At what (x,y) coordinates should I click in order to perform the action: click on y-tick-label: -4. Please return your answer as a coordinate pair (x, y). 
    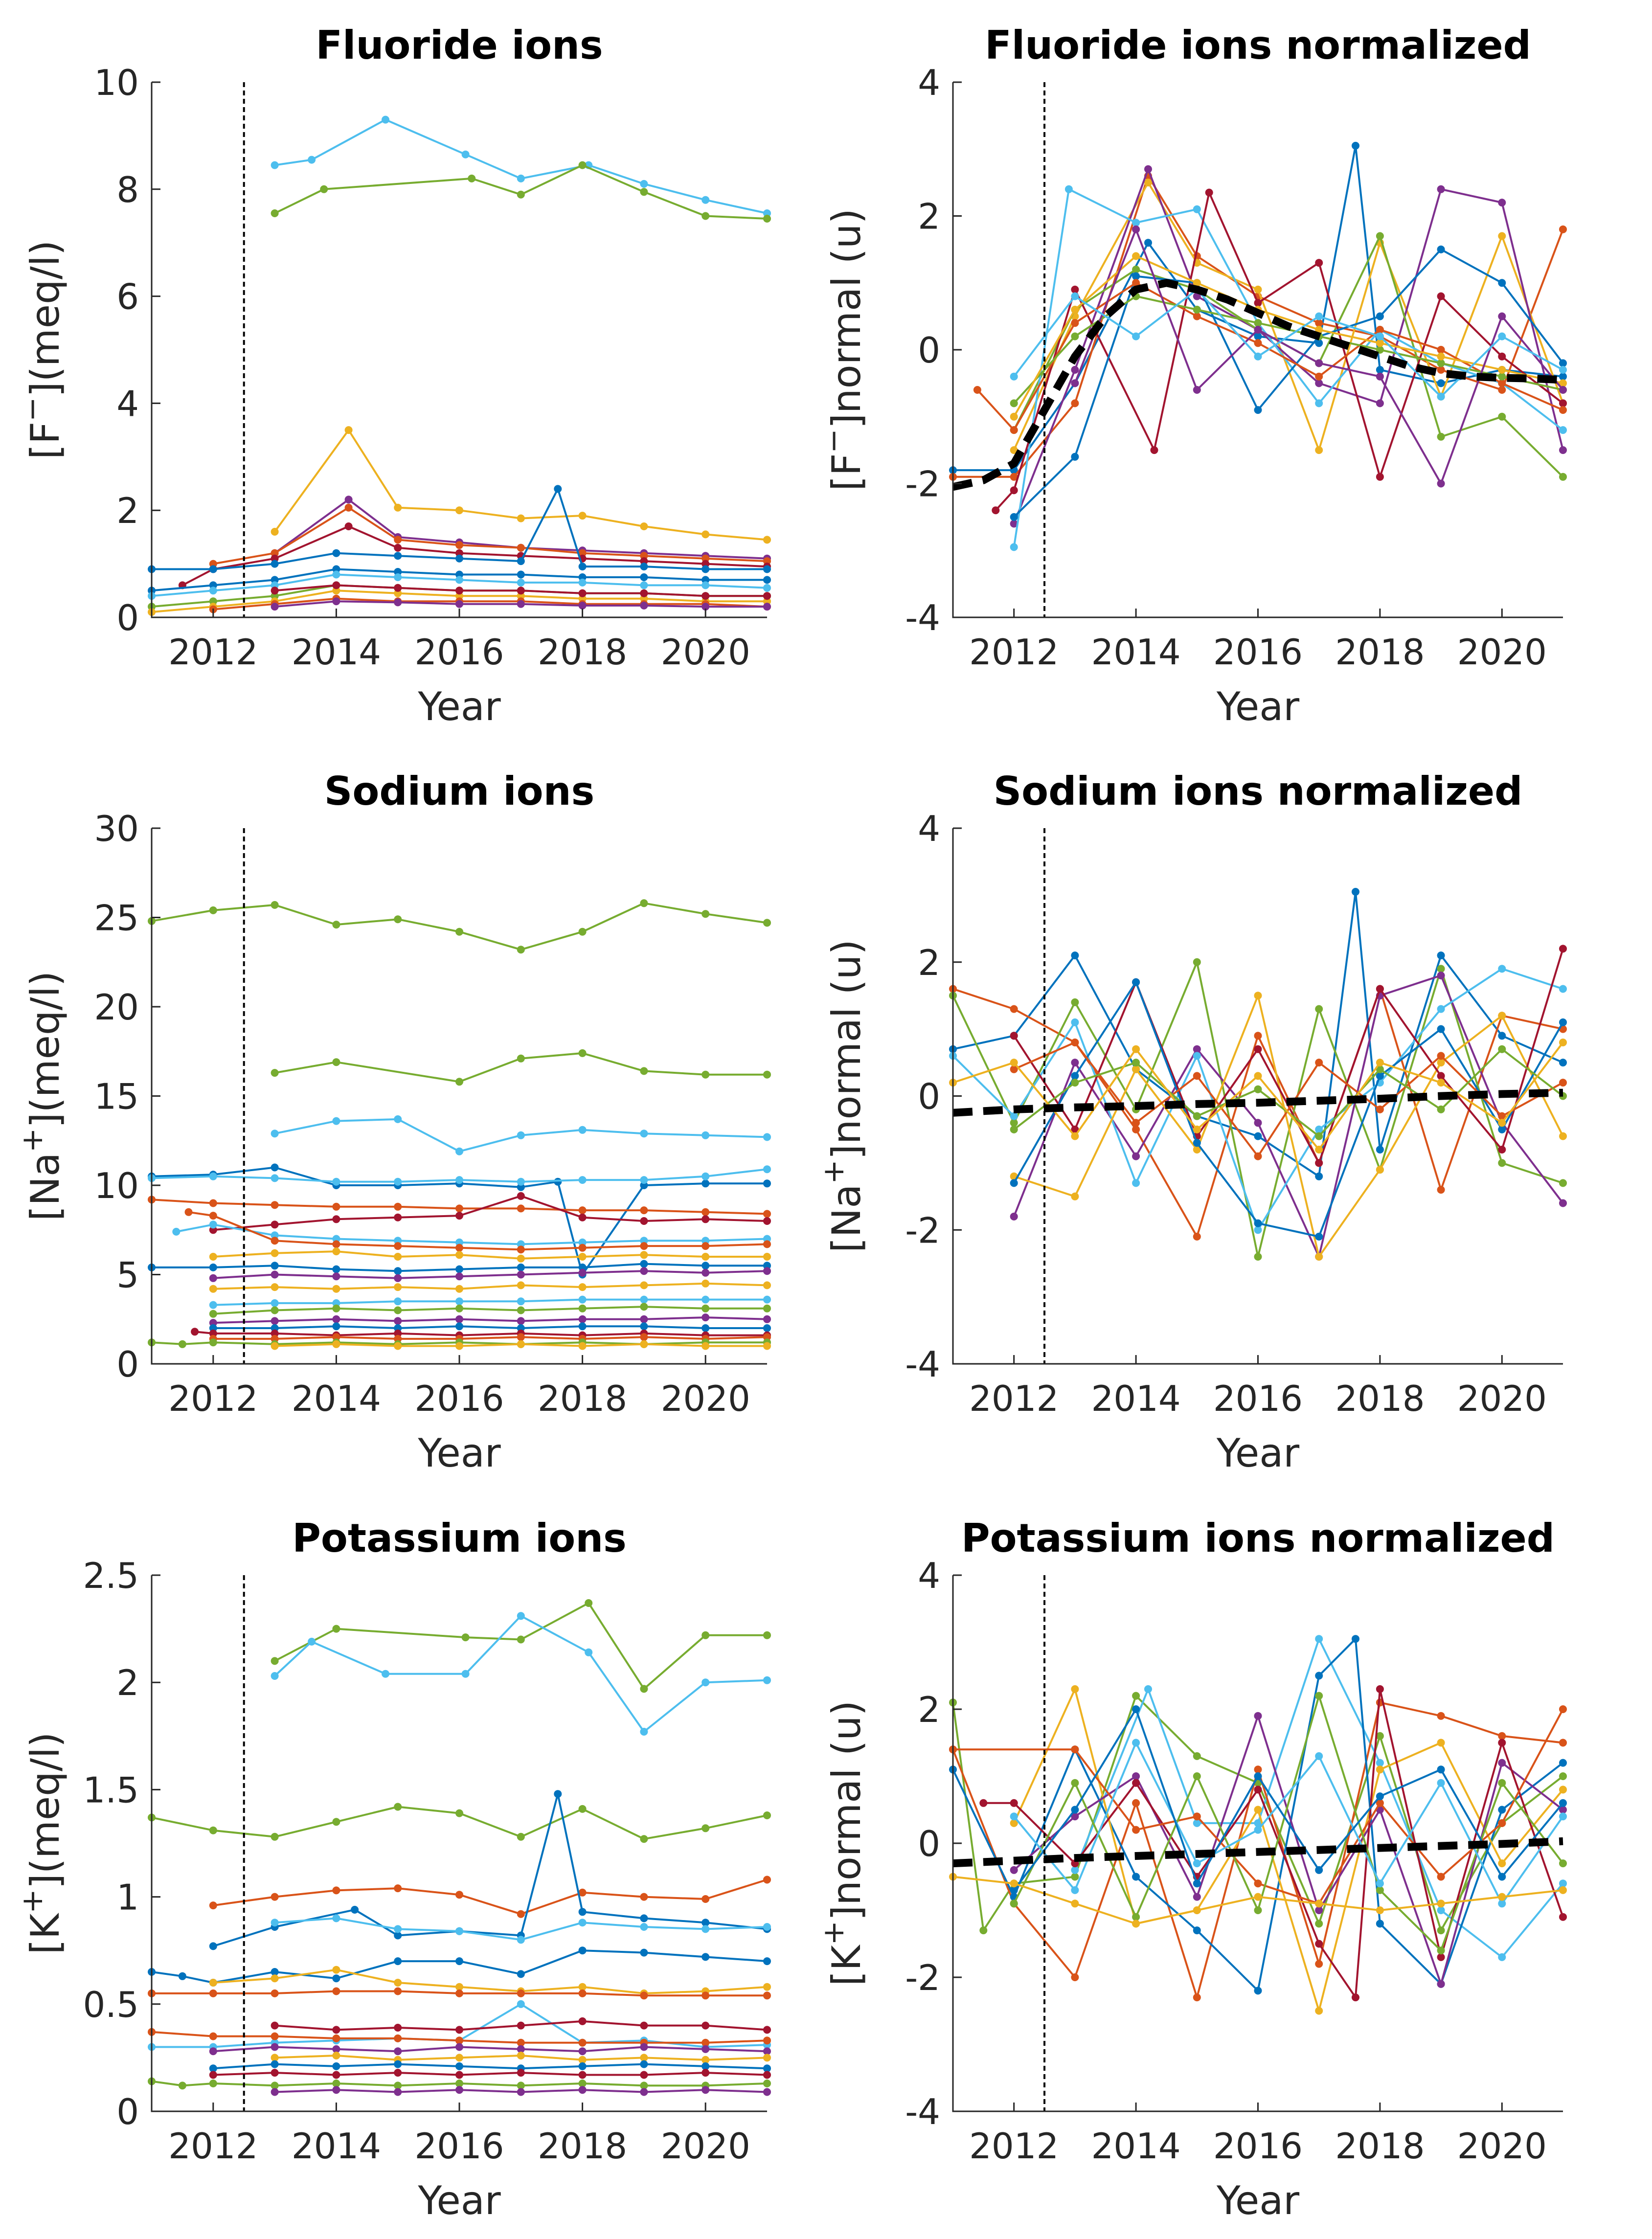
    Looking at the image, I should click on (922, 2111).